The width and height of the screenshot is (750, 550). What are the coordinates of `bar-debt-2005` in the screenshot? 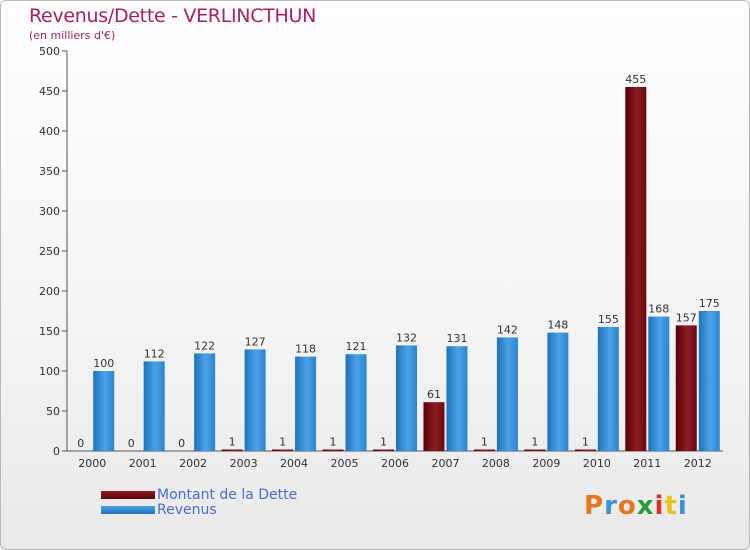 It's located at (333, 450).